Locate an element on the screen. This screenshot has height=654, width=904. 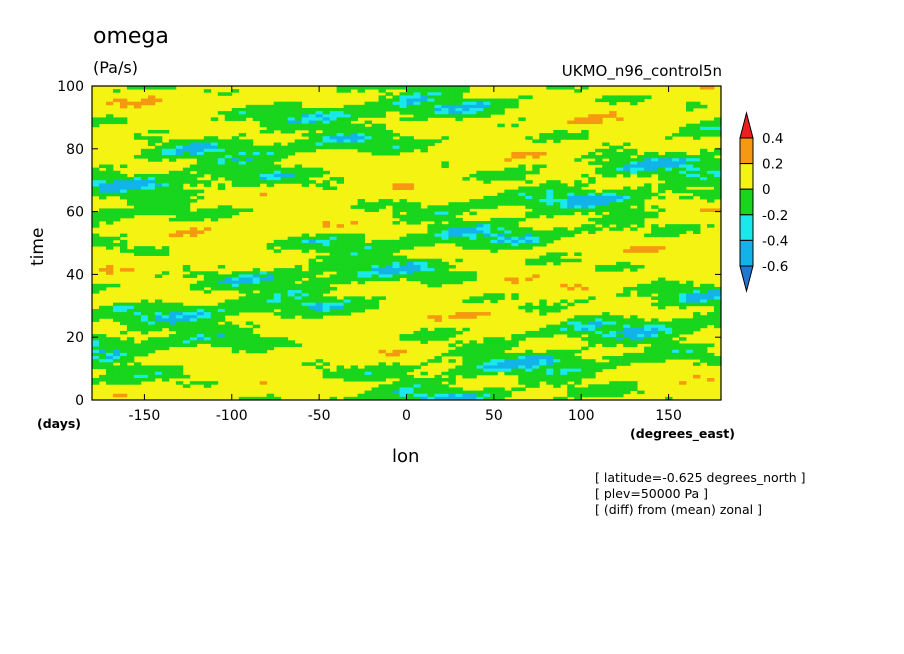
colorbar-extend-bottom is located at coordinates (746, 279).